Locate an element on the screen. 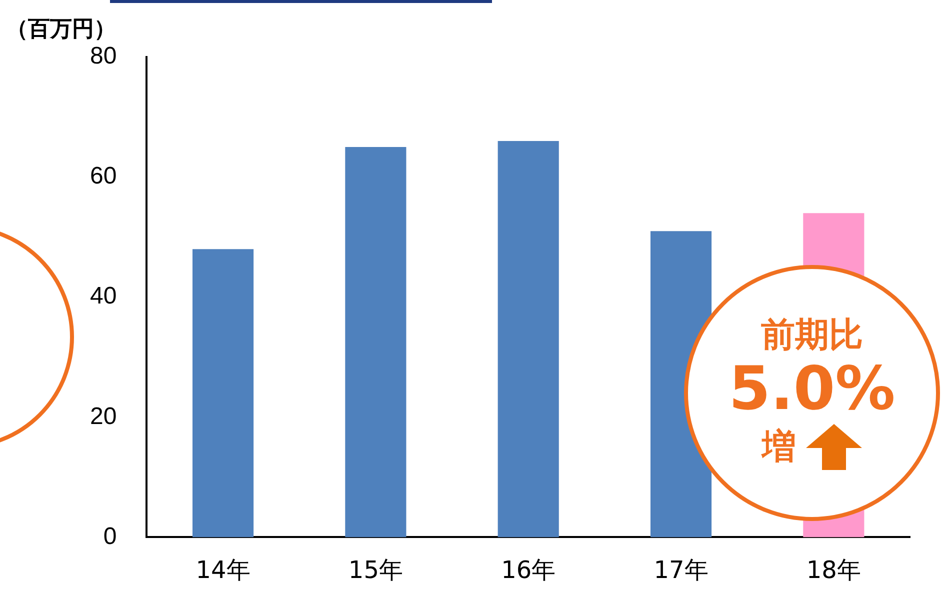 The image size is (947, 610). x-tick-label: 14年 is located at coordinates (223, 570).